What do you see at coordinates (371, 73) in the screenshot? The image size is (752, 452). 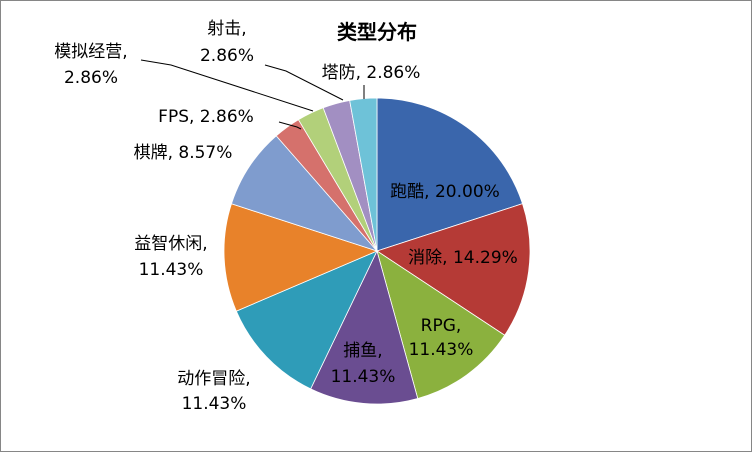 I see `slice-label-11: 塔防, 2.86%` at bounding box center [371, 73].